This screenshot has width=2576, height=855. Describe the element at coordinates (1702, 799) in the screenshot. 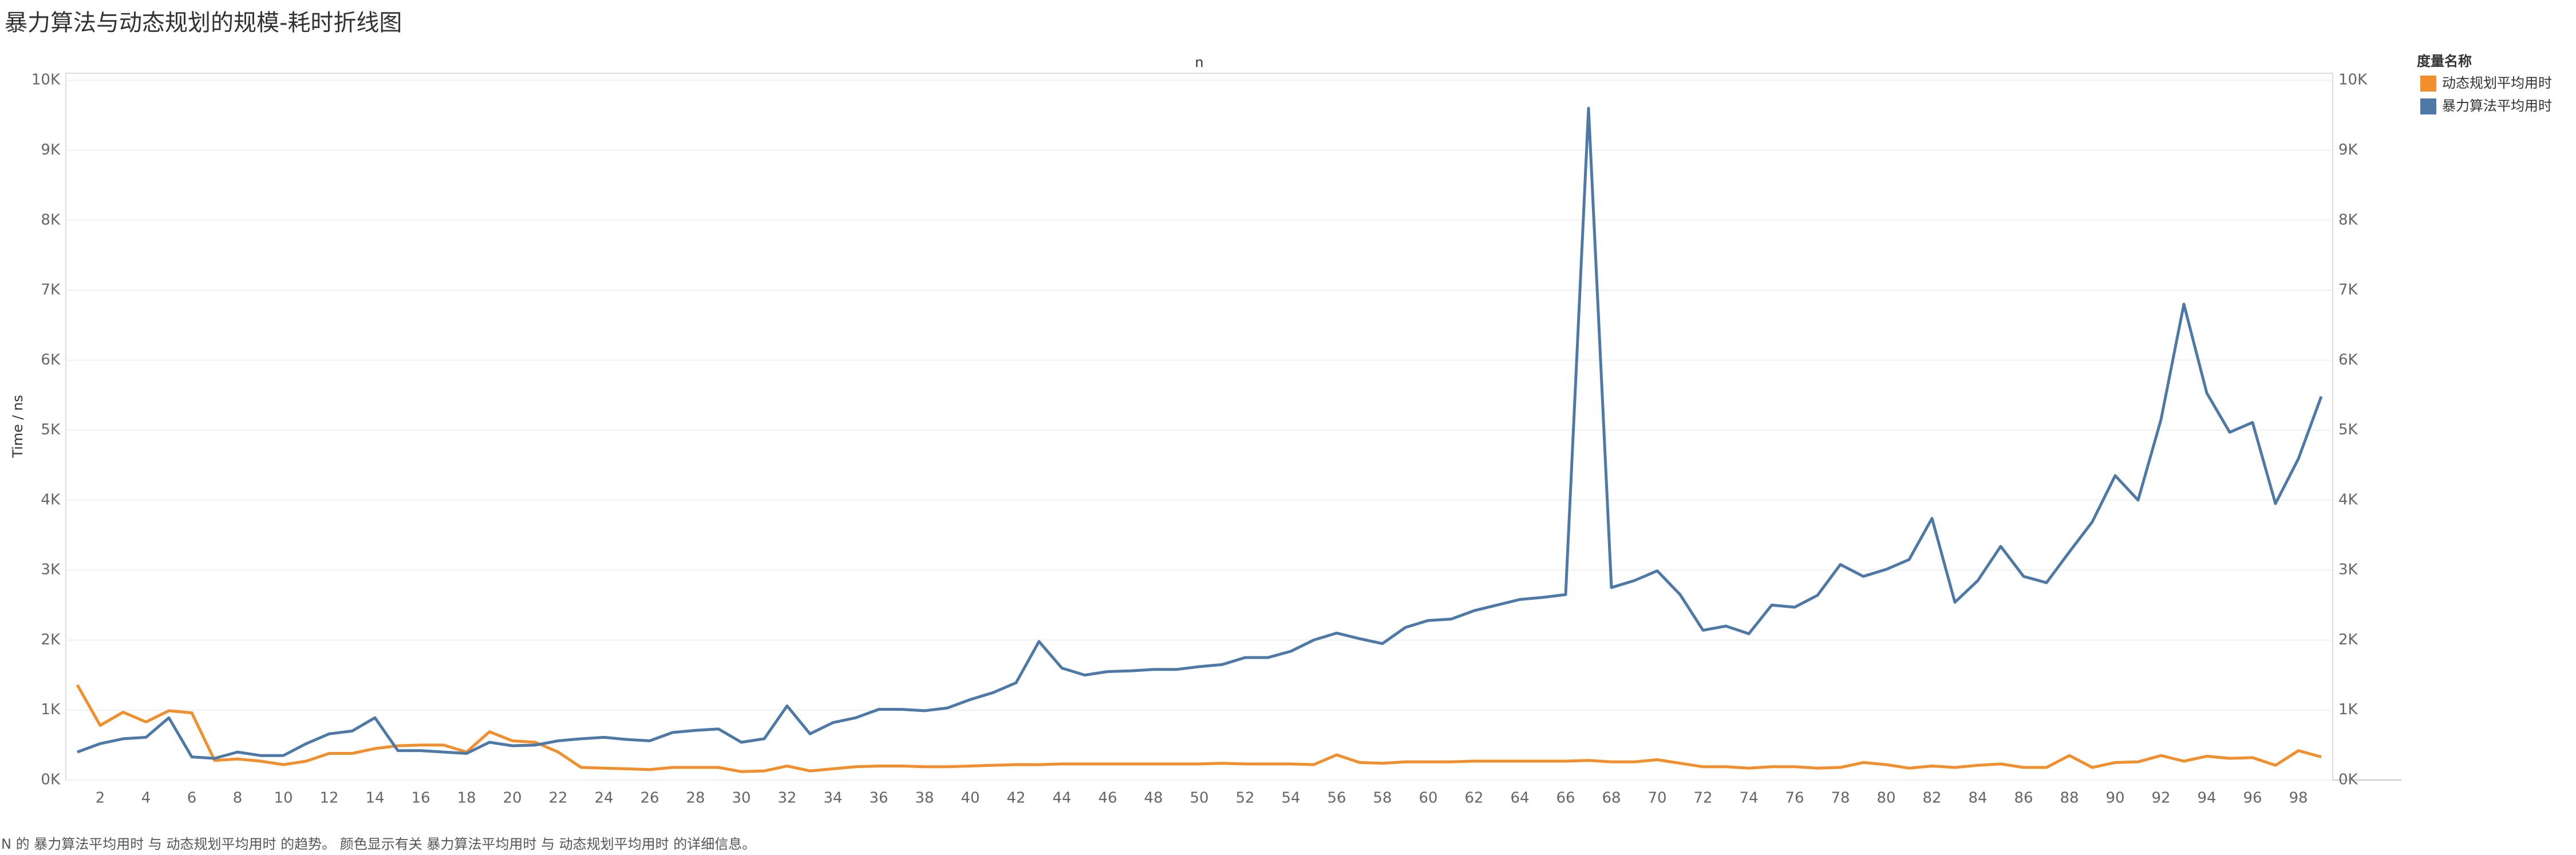

I see `x-tick-label: 72` at that location.